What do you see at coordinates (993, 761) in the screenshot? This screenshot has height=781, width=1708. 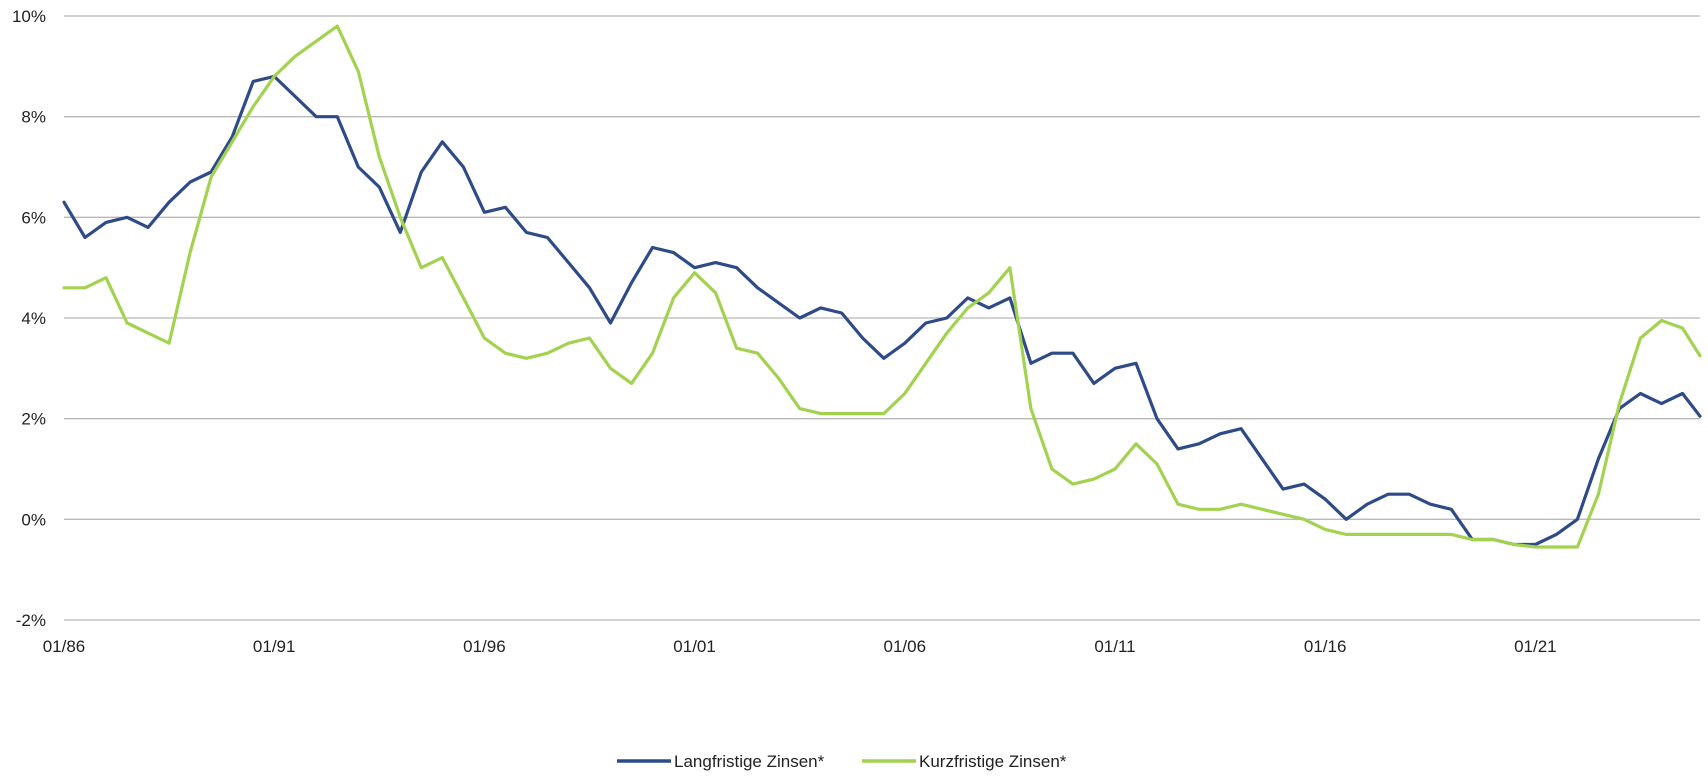 I see `legend-item-short-term-label: Kurzfristige Zinsen*` at bounding box center [993, 761].